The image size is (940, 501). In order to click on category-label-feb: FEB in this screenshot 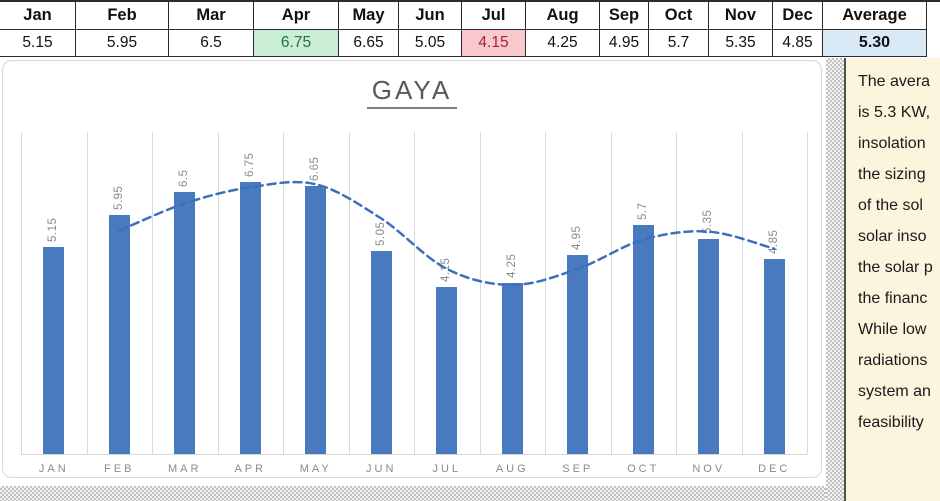, I will do `click(119, 469)`.